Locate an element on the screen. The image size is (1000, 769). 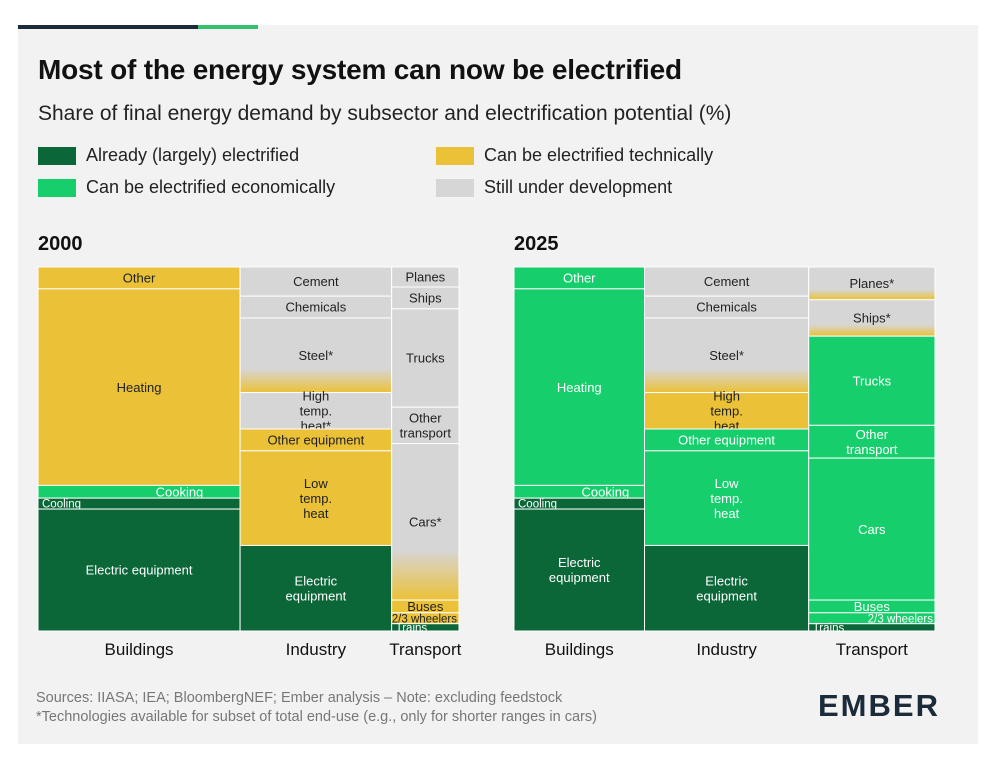
segment-label: Cars is located at coordinates (872, 529).